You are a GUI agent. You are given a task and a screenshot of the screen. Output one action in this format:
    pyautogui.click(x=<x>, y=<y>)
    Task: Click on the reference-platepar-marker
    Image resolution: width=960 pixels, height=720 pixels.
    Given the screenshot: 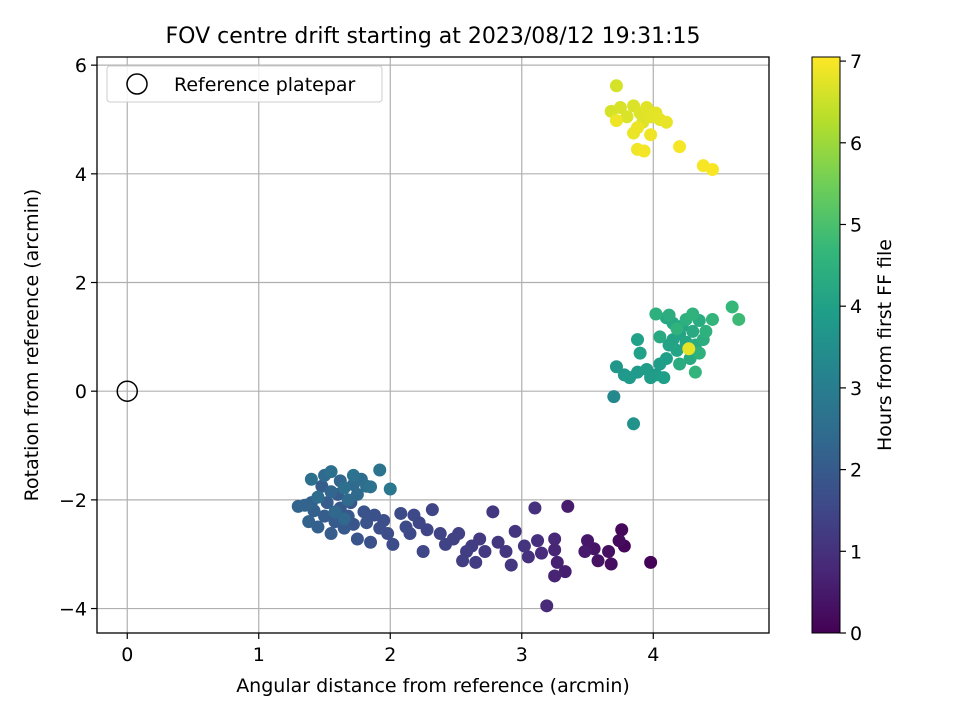 What is the action you would take?
    pyautogui.click(x=127, y=391)
    